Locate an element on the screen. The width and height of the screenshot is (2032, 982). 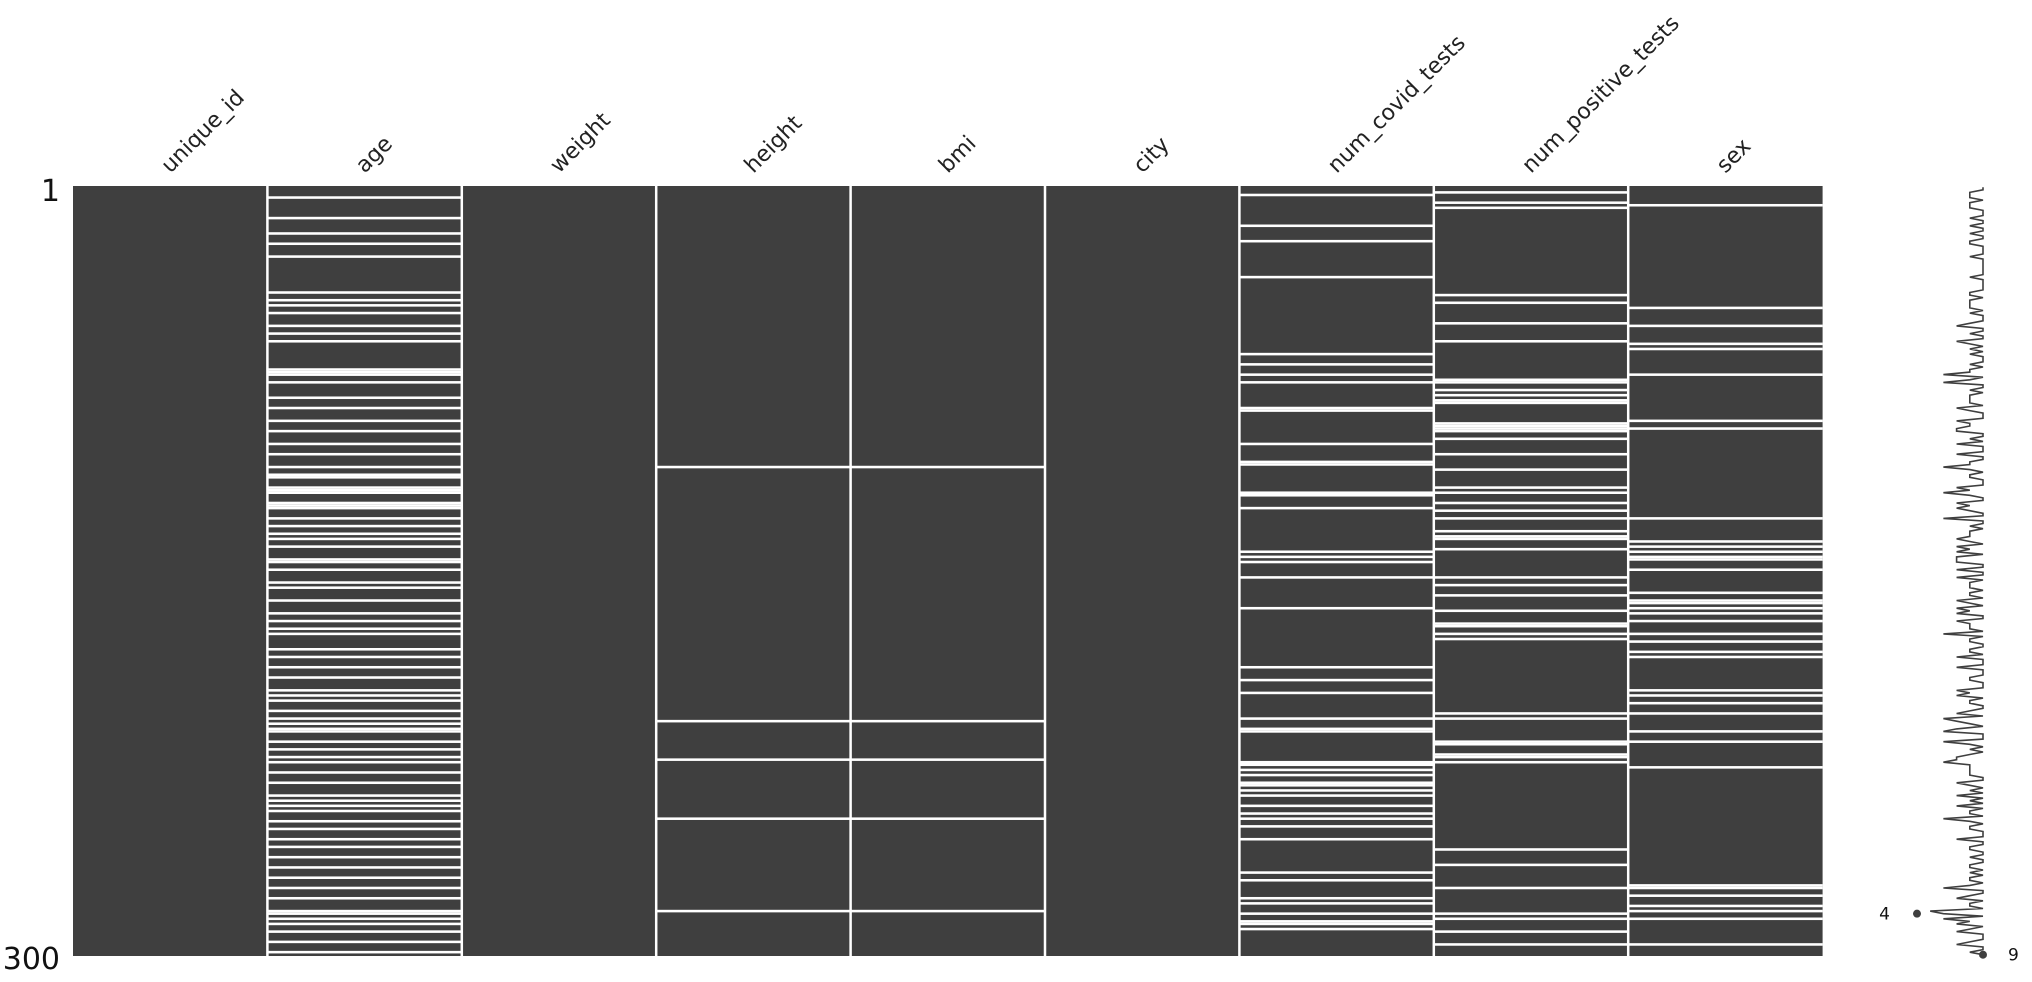
sparkline-max-marker is located at coordinates (1983, 954).